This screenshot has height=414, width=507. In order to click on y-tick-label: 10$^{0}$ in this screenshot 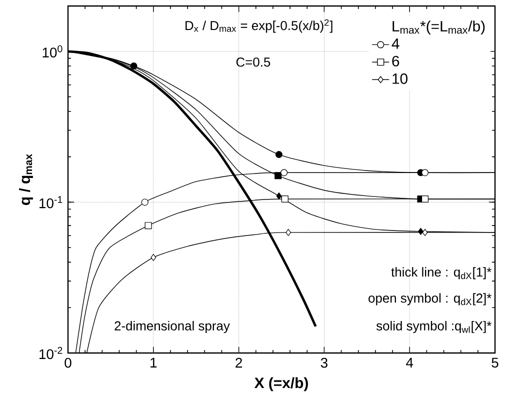, I will do `click(52, 51)`.